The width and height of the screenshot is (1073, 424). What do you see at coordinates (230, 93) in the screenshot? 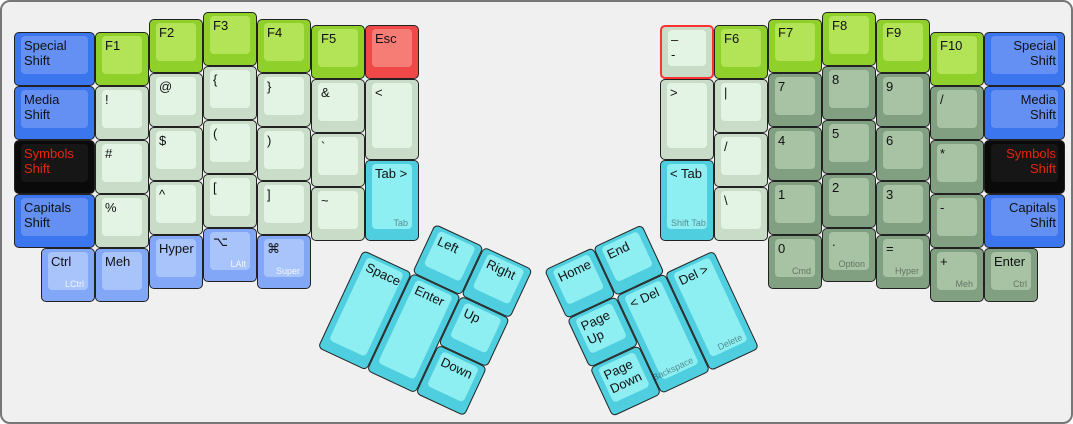
I see `key-brace-open: {` at bounding box center [230, 93].